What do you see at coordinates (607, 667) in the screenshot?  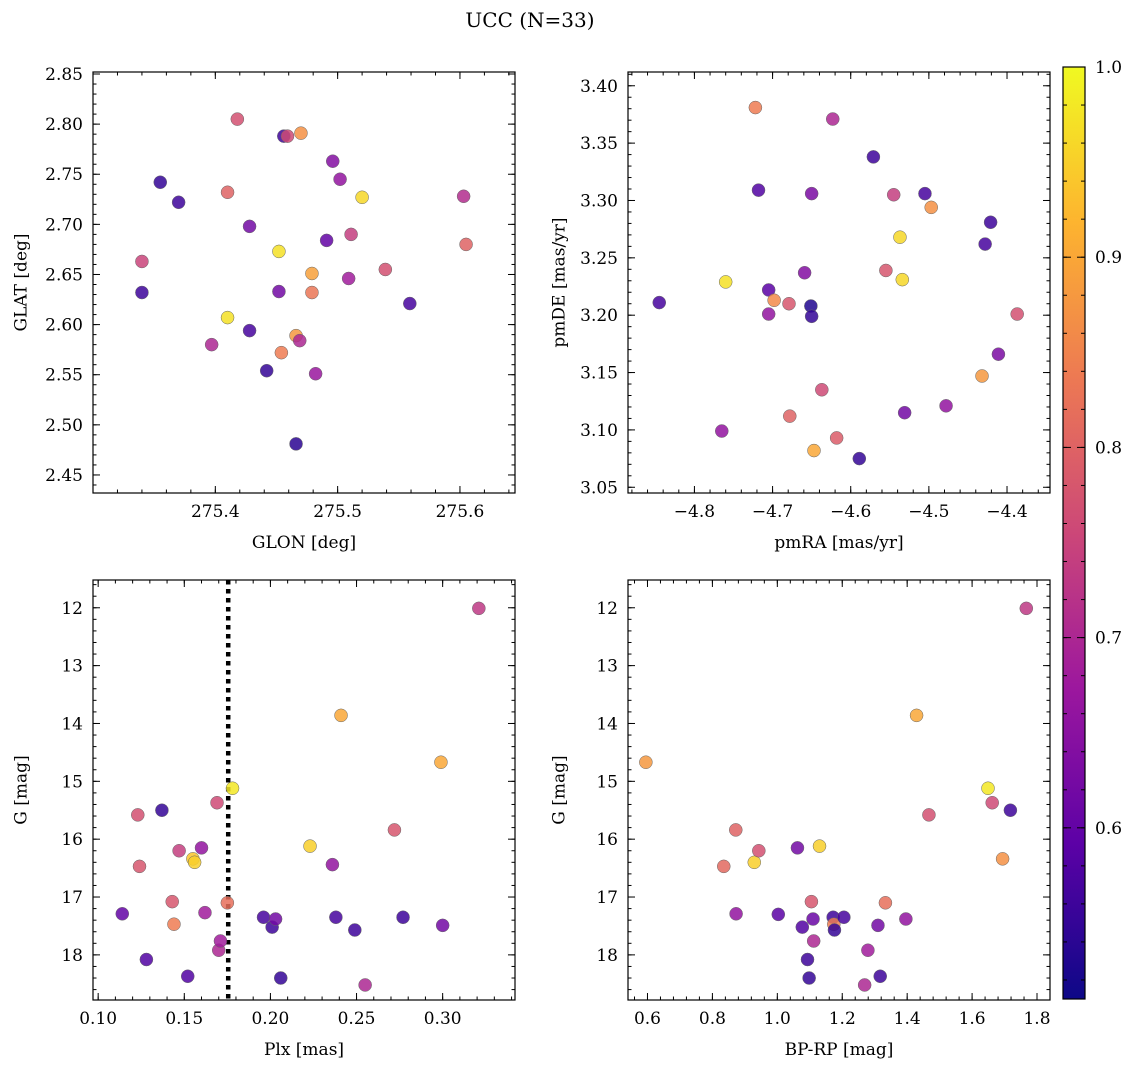 I see `y-tick-label: 13` at bounding box center [607, 667].